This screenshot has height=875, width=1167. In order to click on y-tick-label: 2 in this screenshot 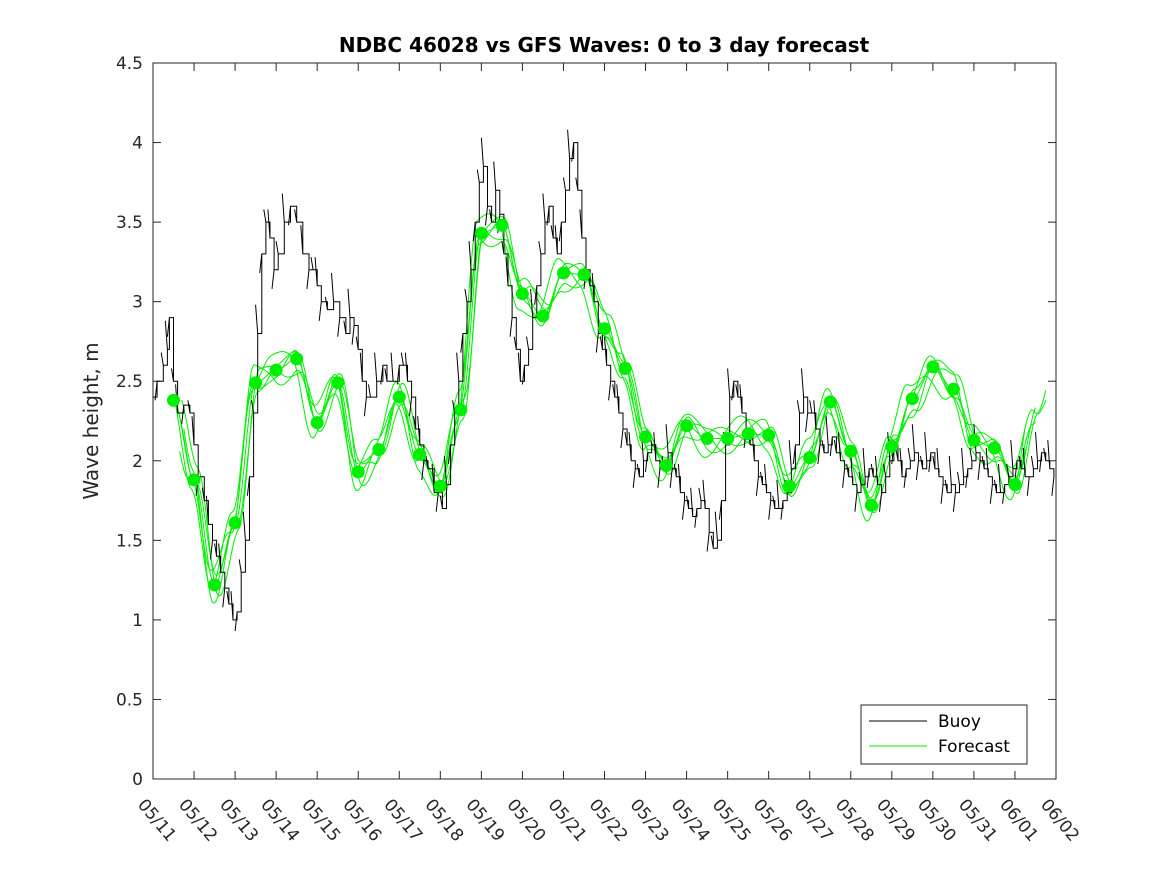, I will do `click(137, 462)`.